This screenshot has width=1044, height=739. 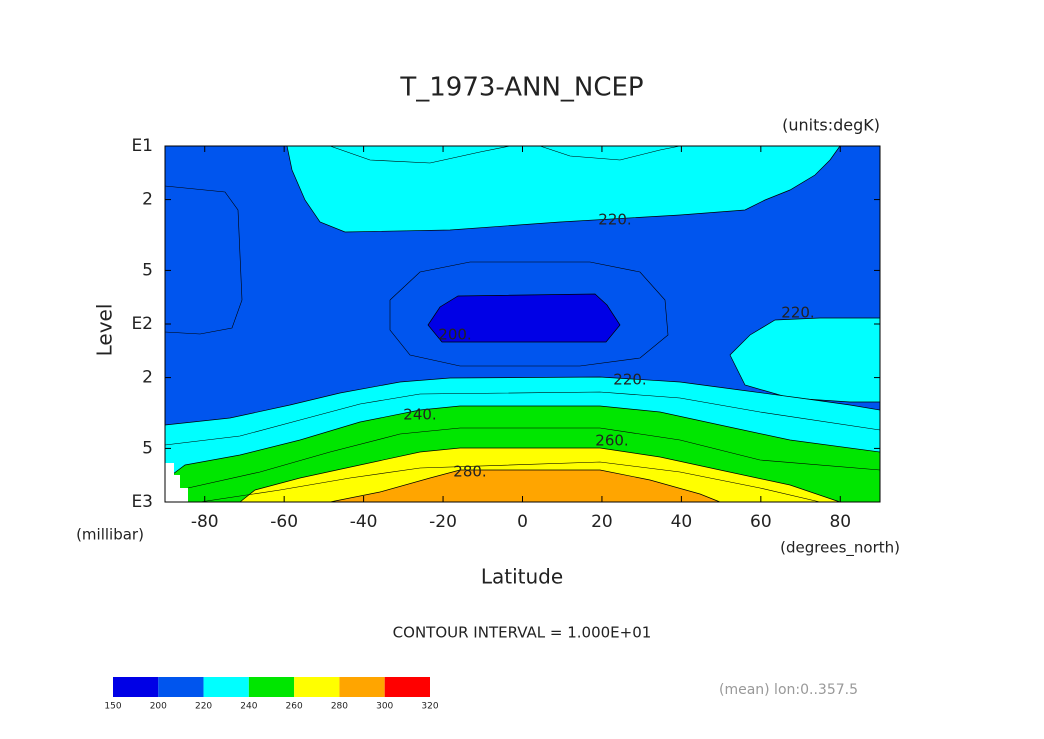 I want to click on colorbar-label: 150, so click(x=112, y=707).